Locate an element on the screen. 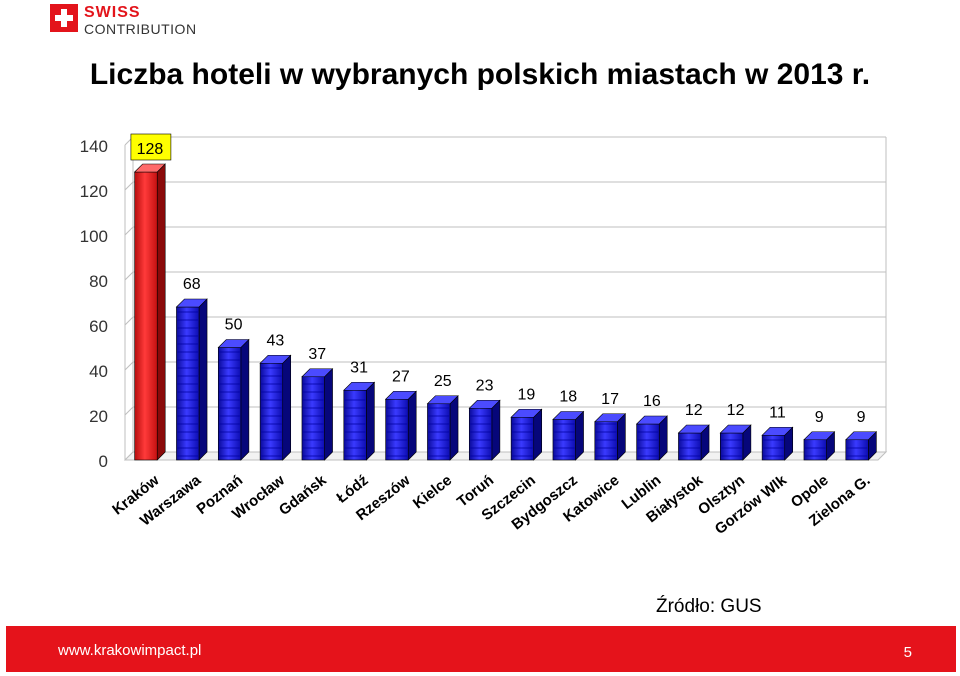  y-tick-label: 80 is located at coordinates (98, 281).